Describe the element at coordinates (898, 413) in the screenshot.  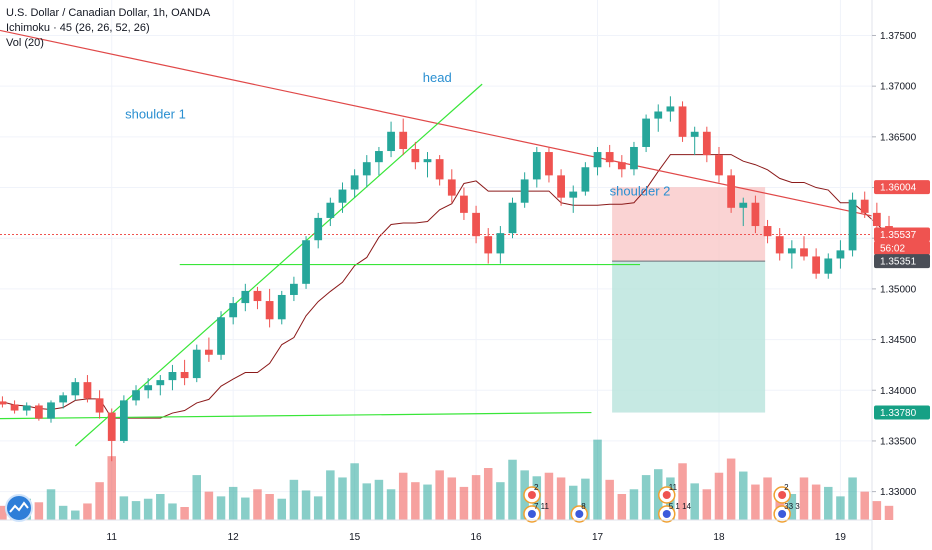
I see `price-tag-label: 1.33780` at that location.